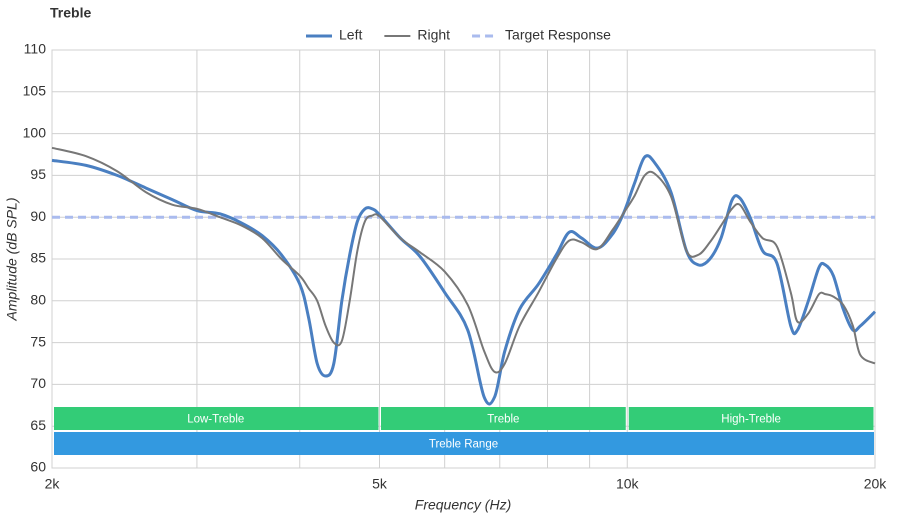 This screenshot has height=520, width=900. What do you see at coordinates (463, 505) in the screenshot?
I see `x-axis-label: Frequency (Hz)` at bounding box center [463, 505].